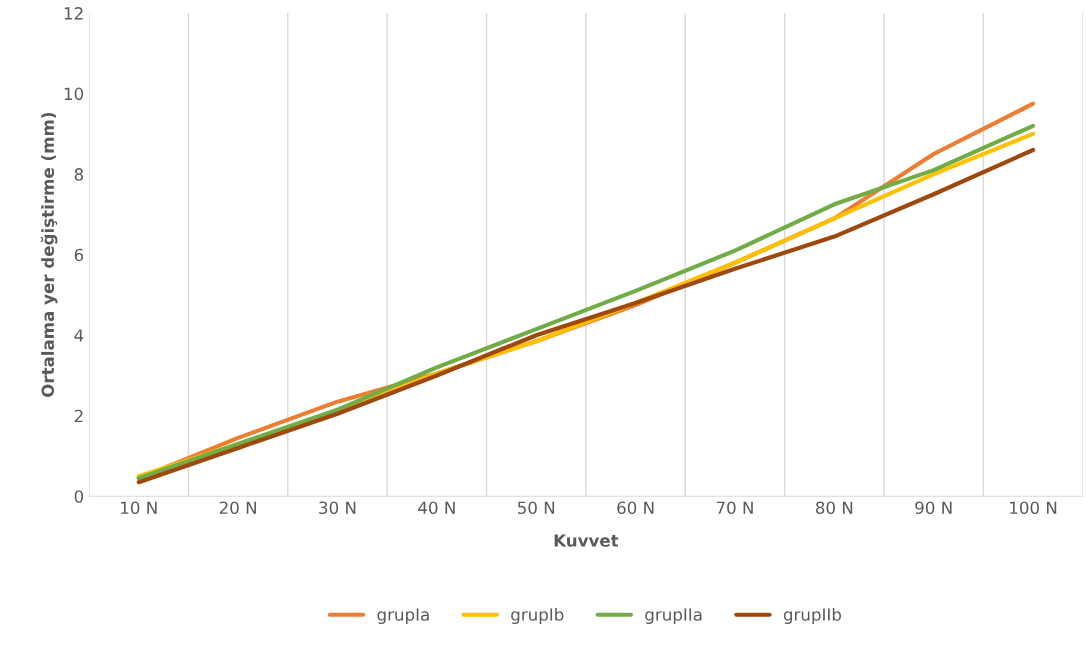 The image size is (1086, 653). Describe the element at coordinates (635, 508) in the screenshot. I see `x-tick-label: 60 N` at that location.